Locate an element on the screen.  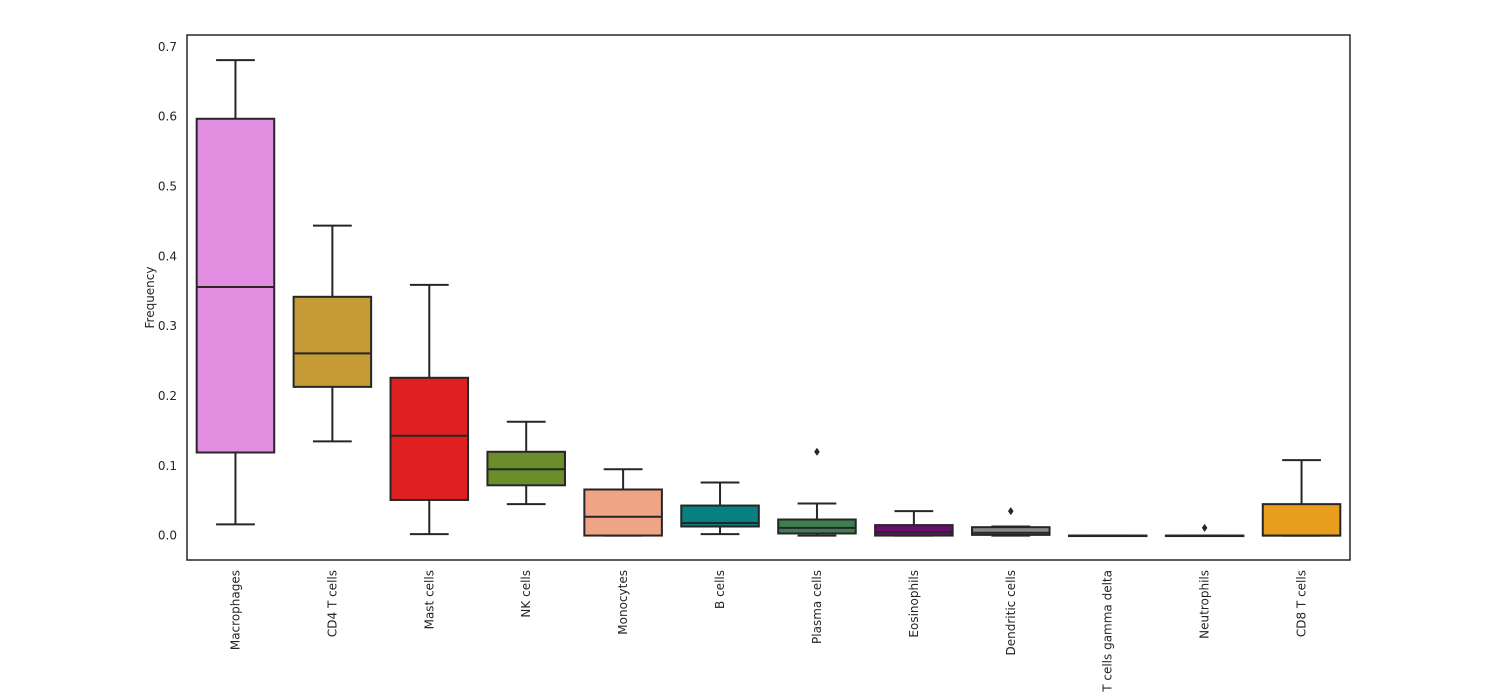
y-ticks: 0.0 0.1 0.2 0.3 0.4 0.5 0.6 0.7 is located at coordinates (167, 291).